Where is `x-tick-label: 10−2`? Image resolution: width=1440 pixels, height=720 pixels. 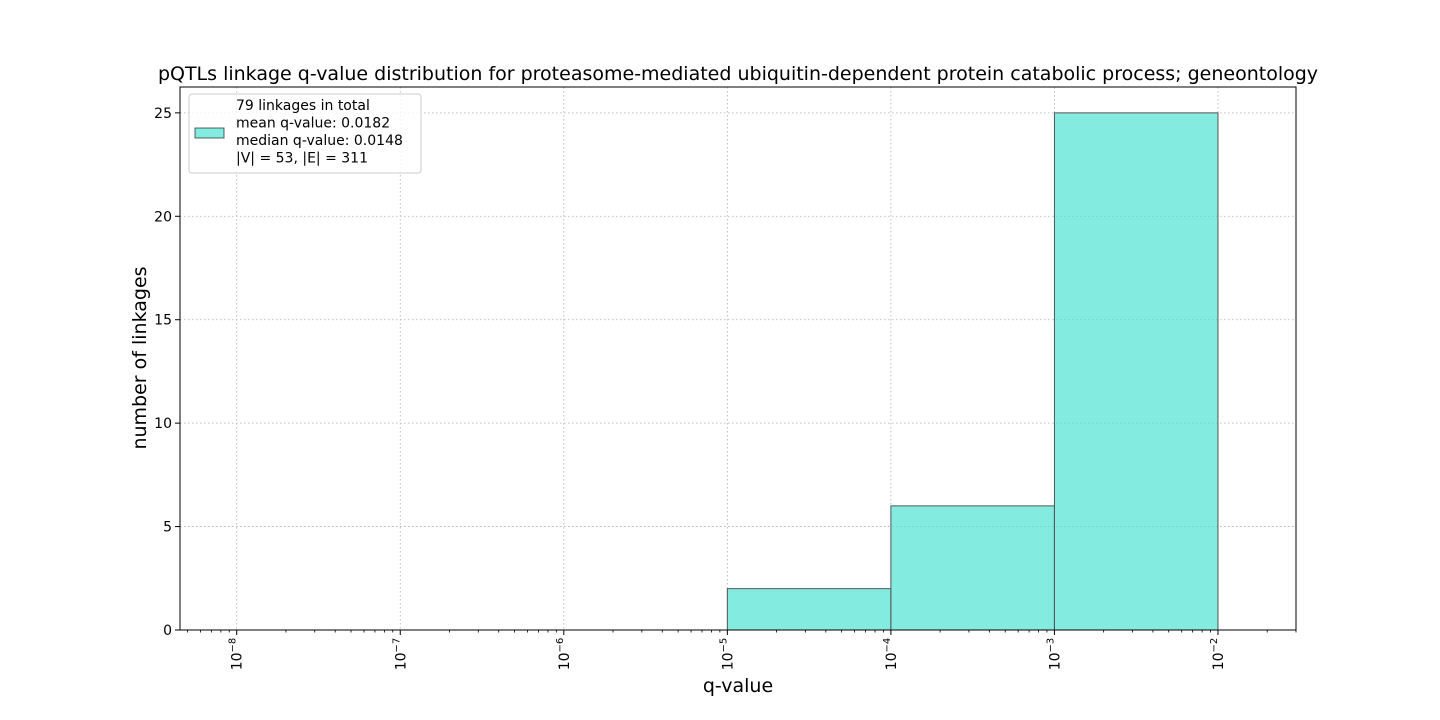 x-tick-label: 10−2 is located at coordinates (1218, 654).